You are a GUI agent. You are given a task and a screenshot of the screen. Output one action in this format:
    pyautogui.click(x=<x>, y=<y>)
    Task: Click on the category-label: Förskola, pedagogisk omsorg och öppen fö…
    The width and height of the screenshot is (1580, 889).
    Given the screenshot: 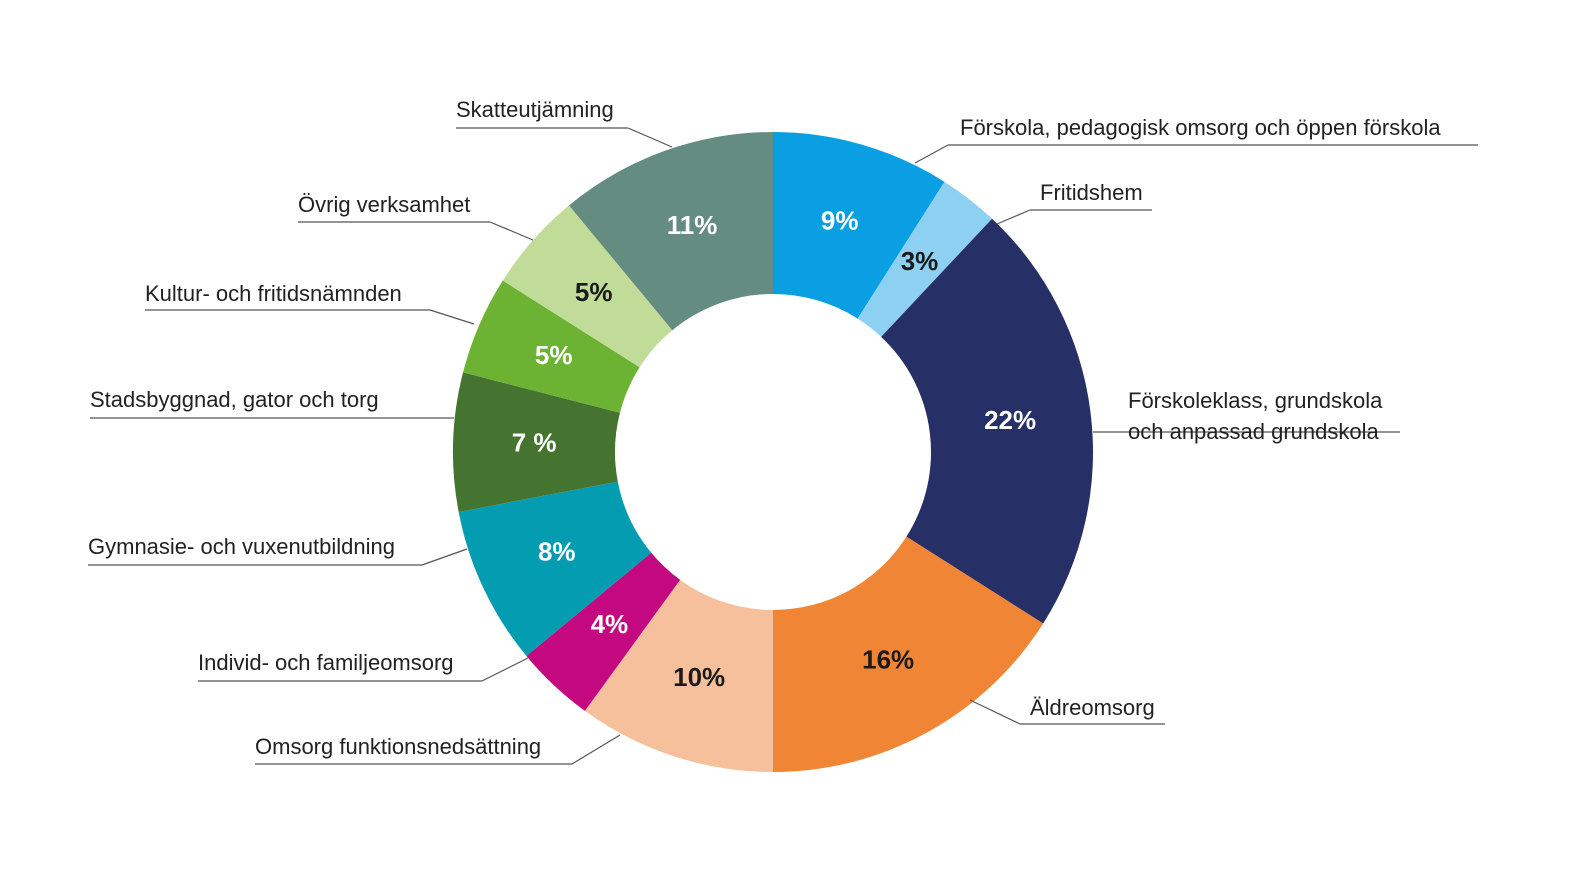 What is the action you would take?
    pyautogui.click(x=1200, y=127)
    